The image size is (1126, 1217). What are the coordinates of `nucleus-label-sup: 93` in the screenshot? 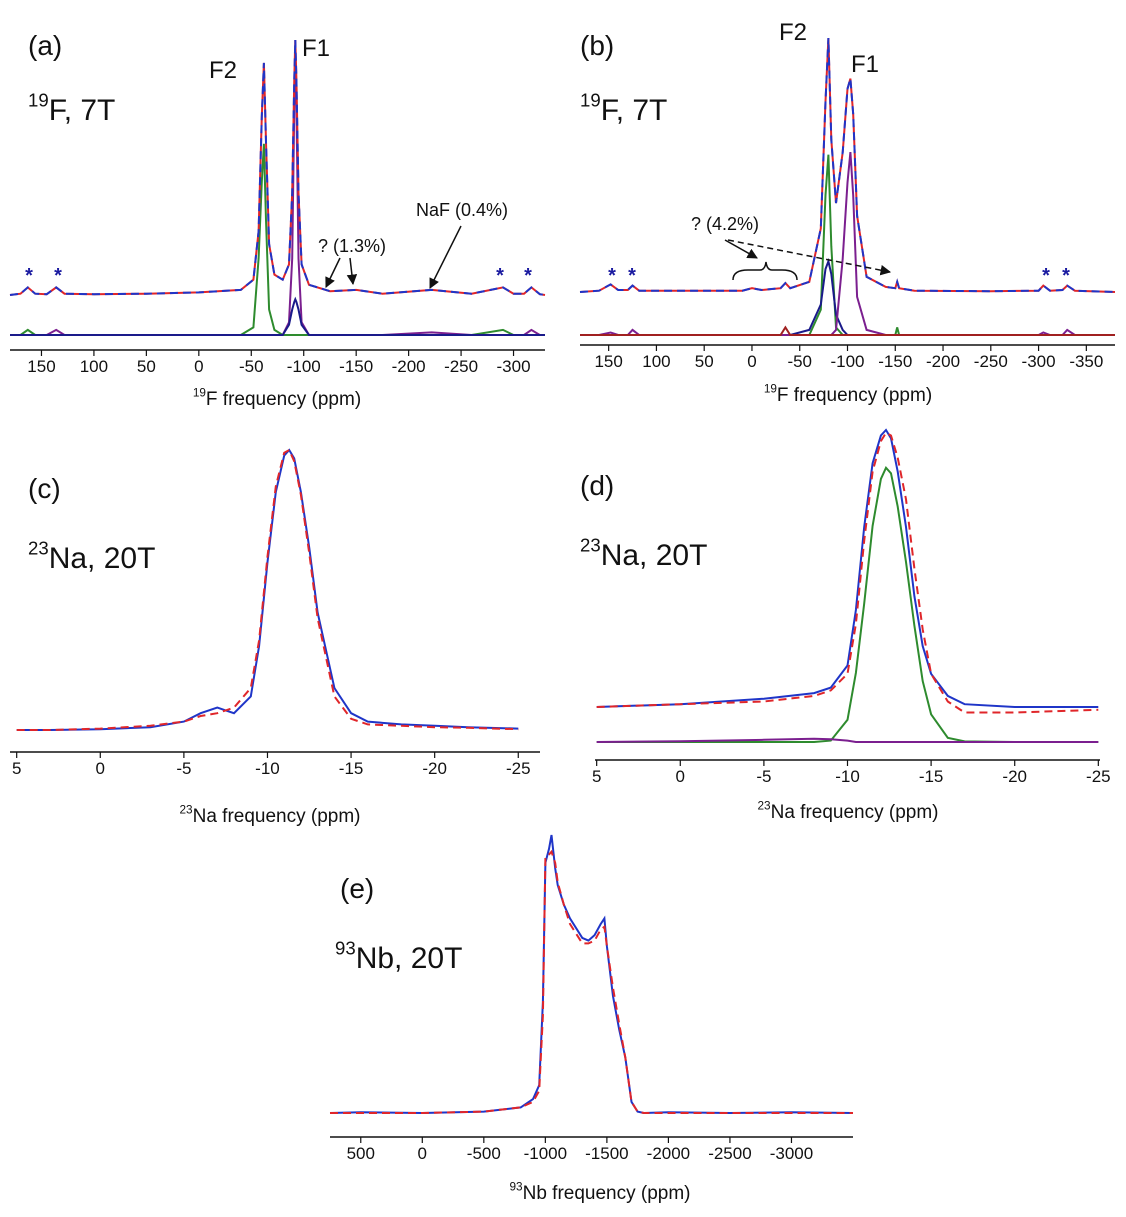 It's located at (345, 948).